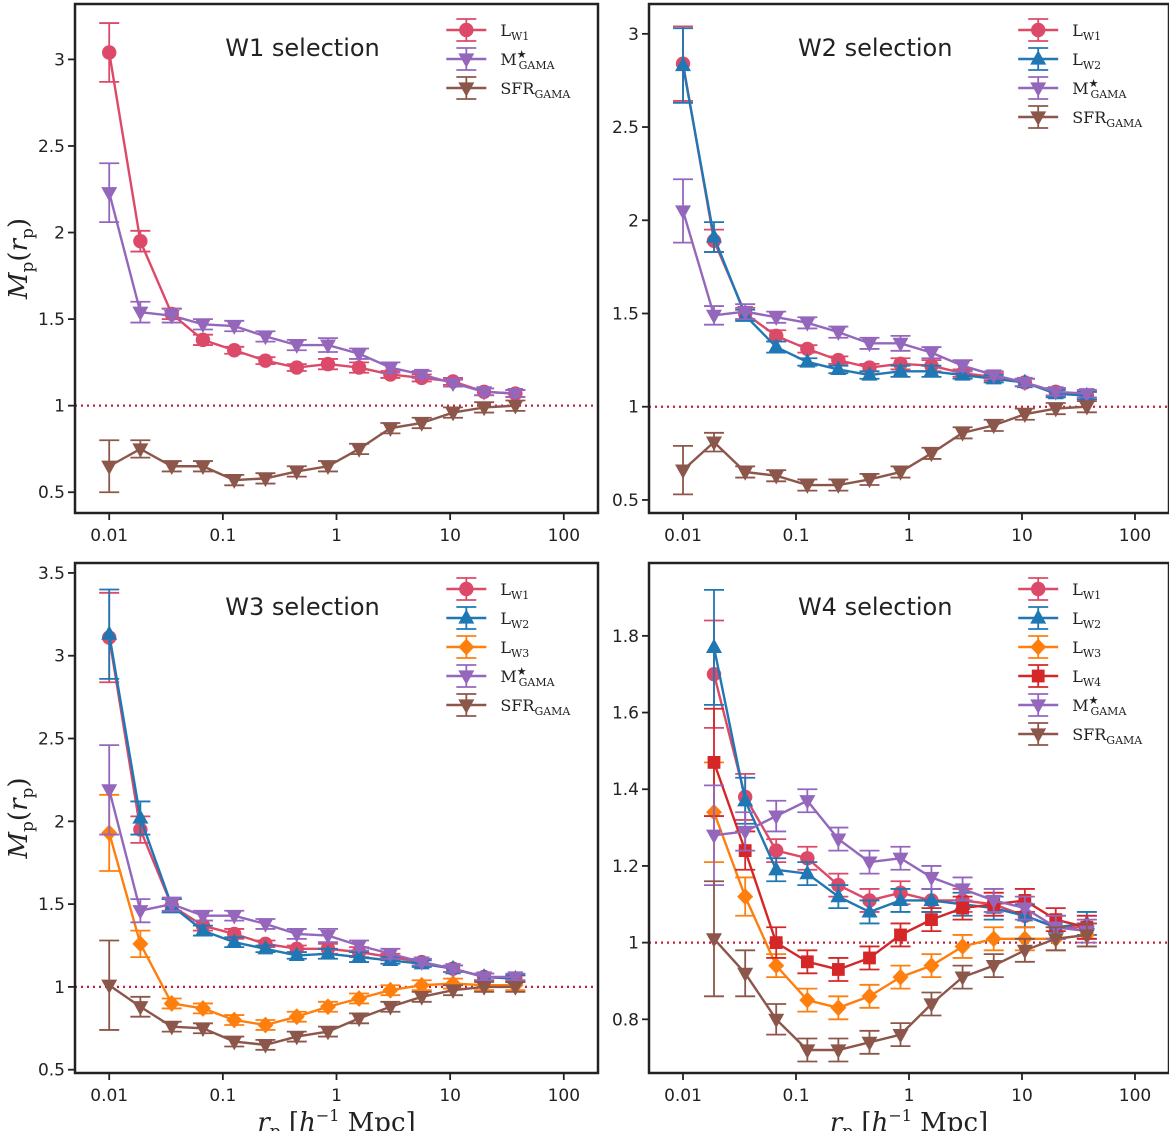 The image size is (1169, 1131). Describe the element at coordinates (625, 637) in the screenshot. I see `y-tick-label: 1.8` at that location.